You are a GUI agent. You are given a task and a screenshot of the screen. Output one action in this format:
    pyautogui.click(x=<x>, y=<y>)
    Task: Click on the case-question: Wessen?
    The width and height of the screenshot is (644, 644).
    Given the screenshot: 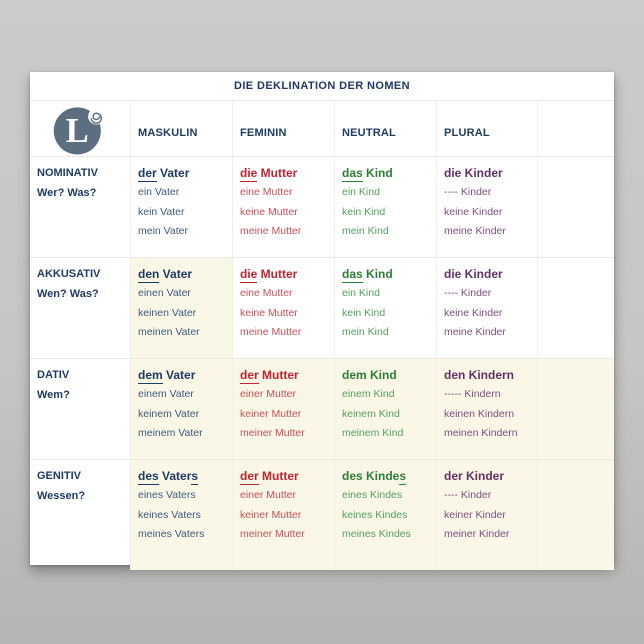 What is the action you would take?
    pyautogui.click(x=61, y=496)
    